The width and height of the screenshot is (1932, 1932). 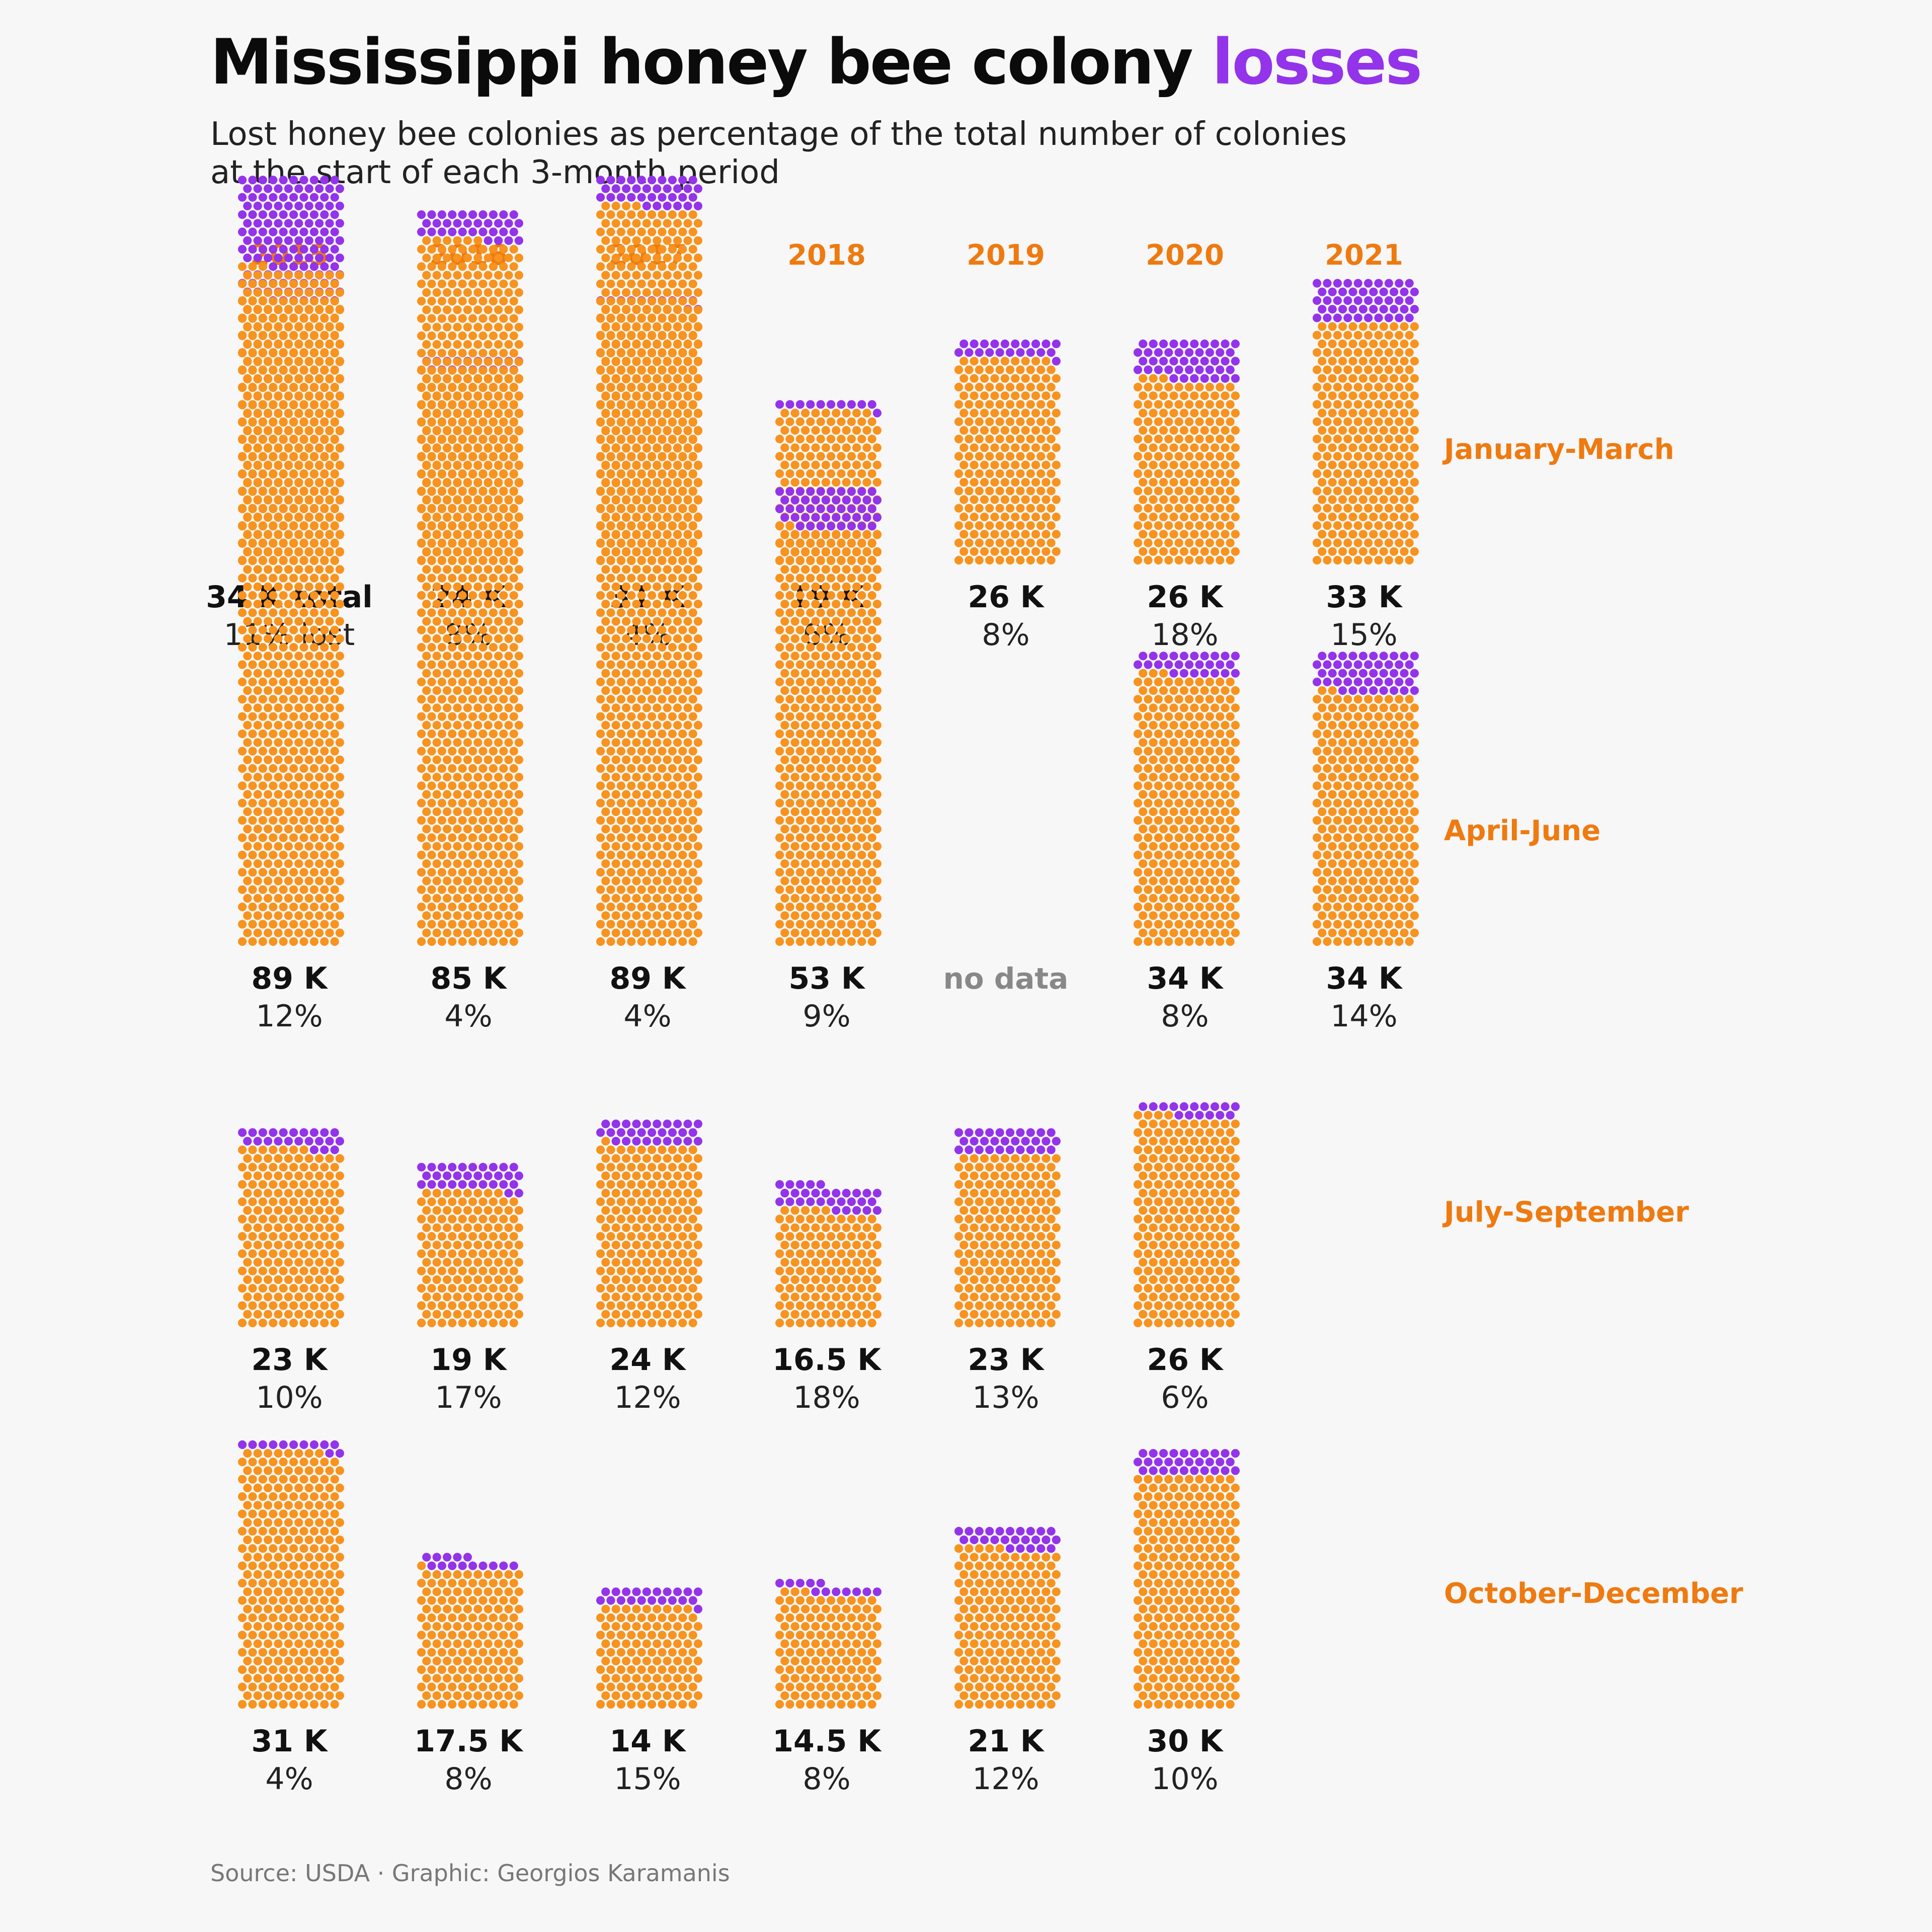 I want to click on year-label-2018: 2018, so click(x=826, y=256).